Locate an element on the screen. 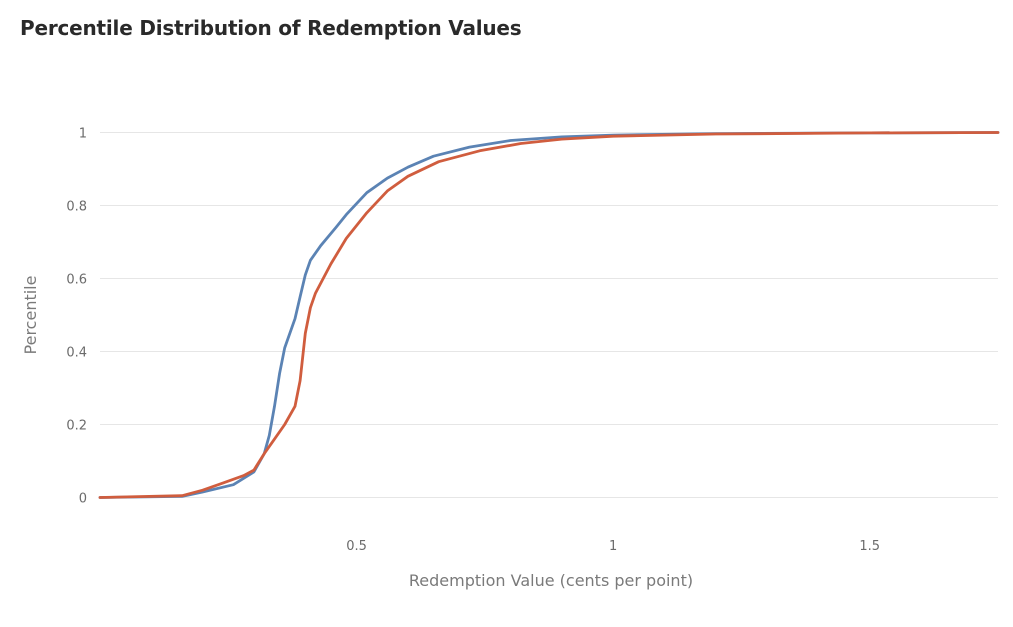 The image size is (1013, 627). y-axis-label: Percentile is located at coordinates (30, 315).